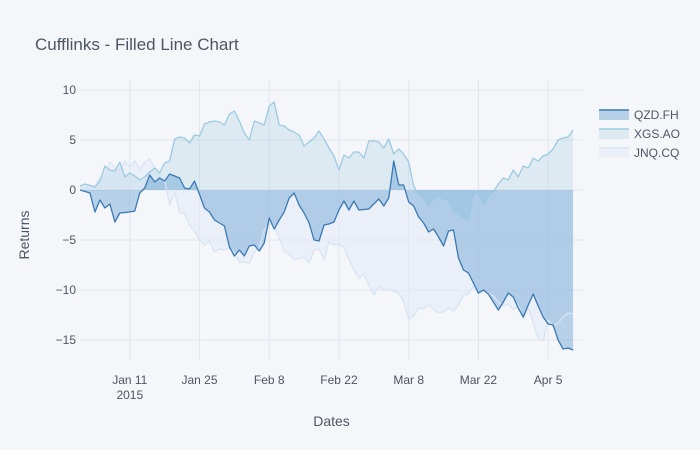 The height and width of the screenshot is (450, 700). Describe the element at coordinates (479, 380) in the screenshot. I see `x-tick-label: Mar 22` at that location.